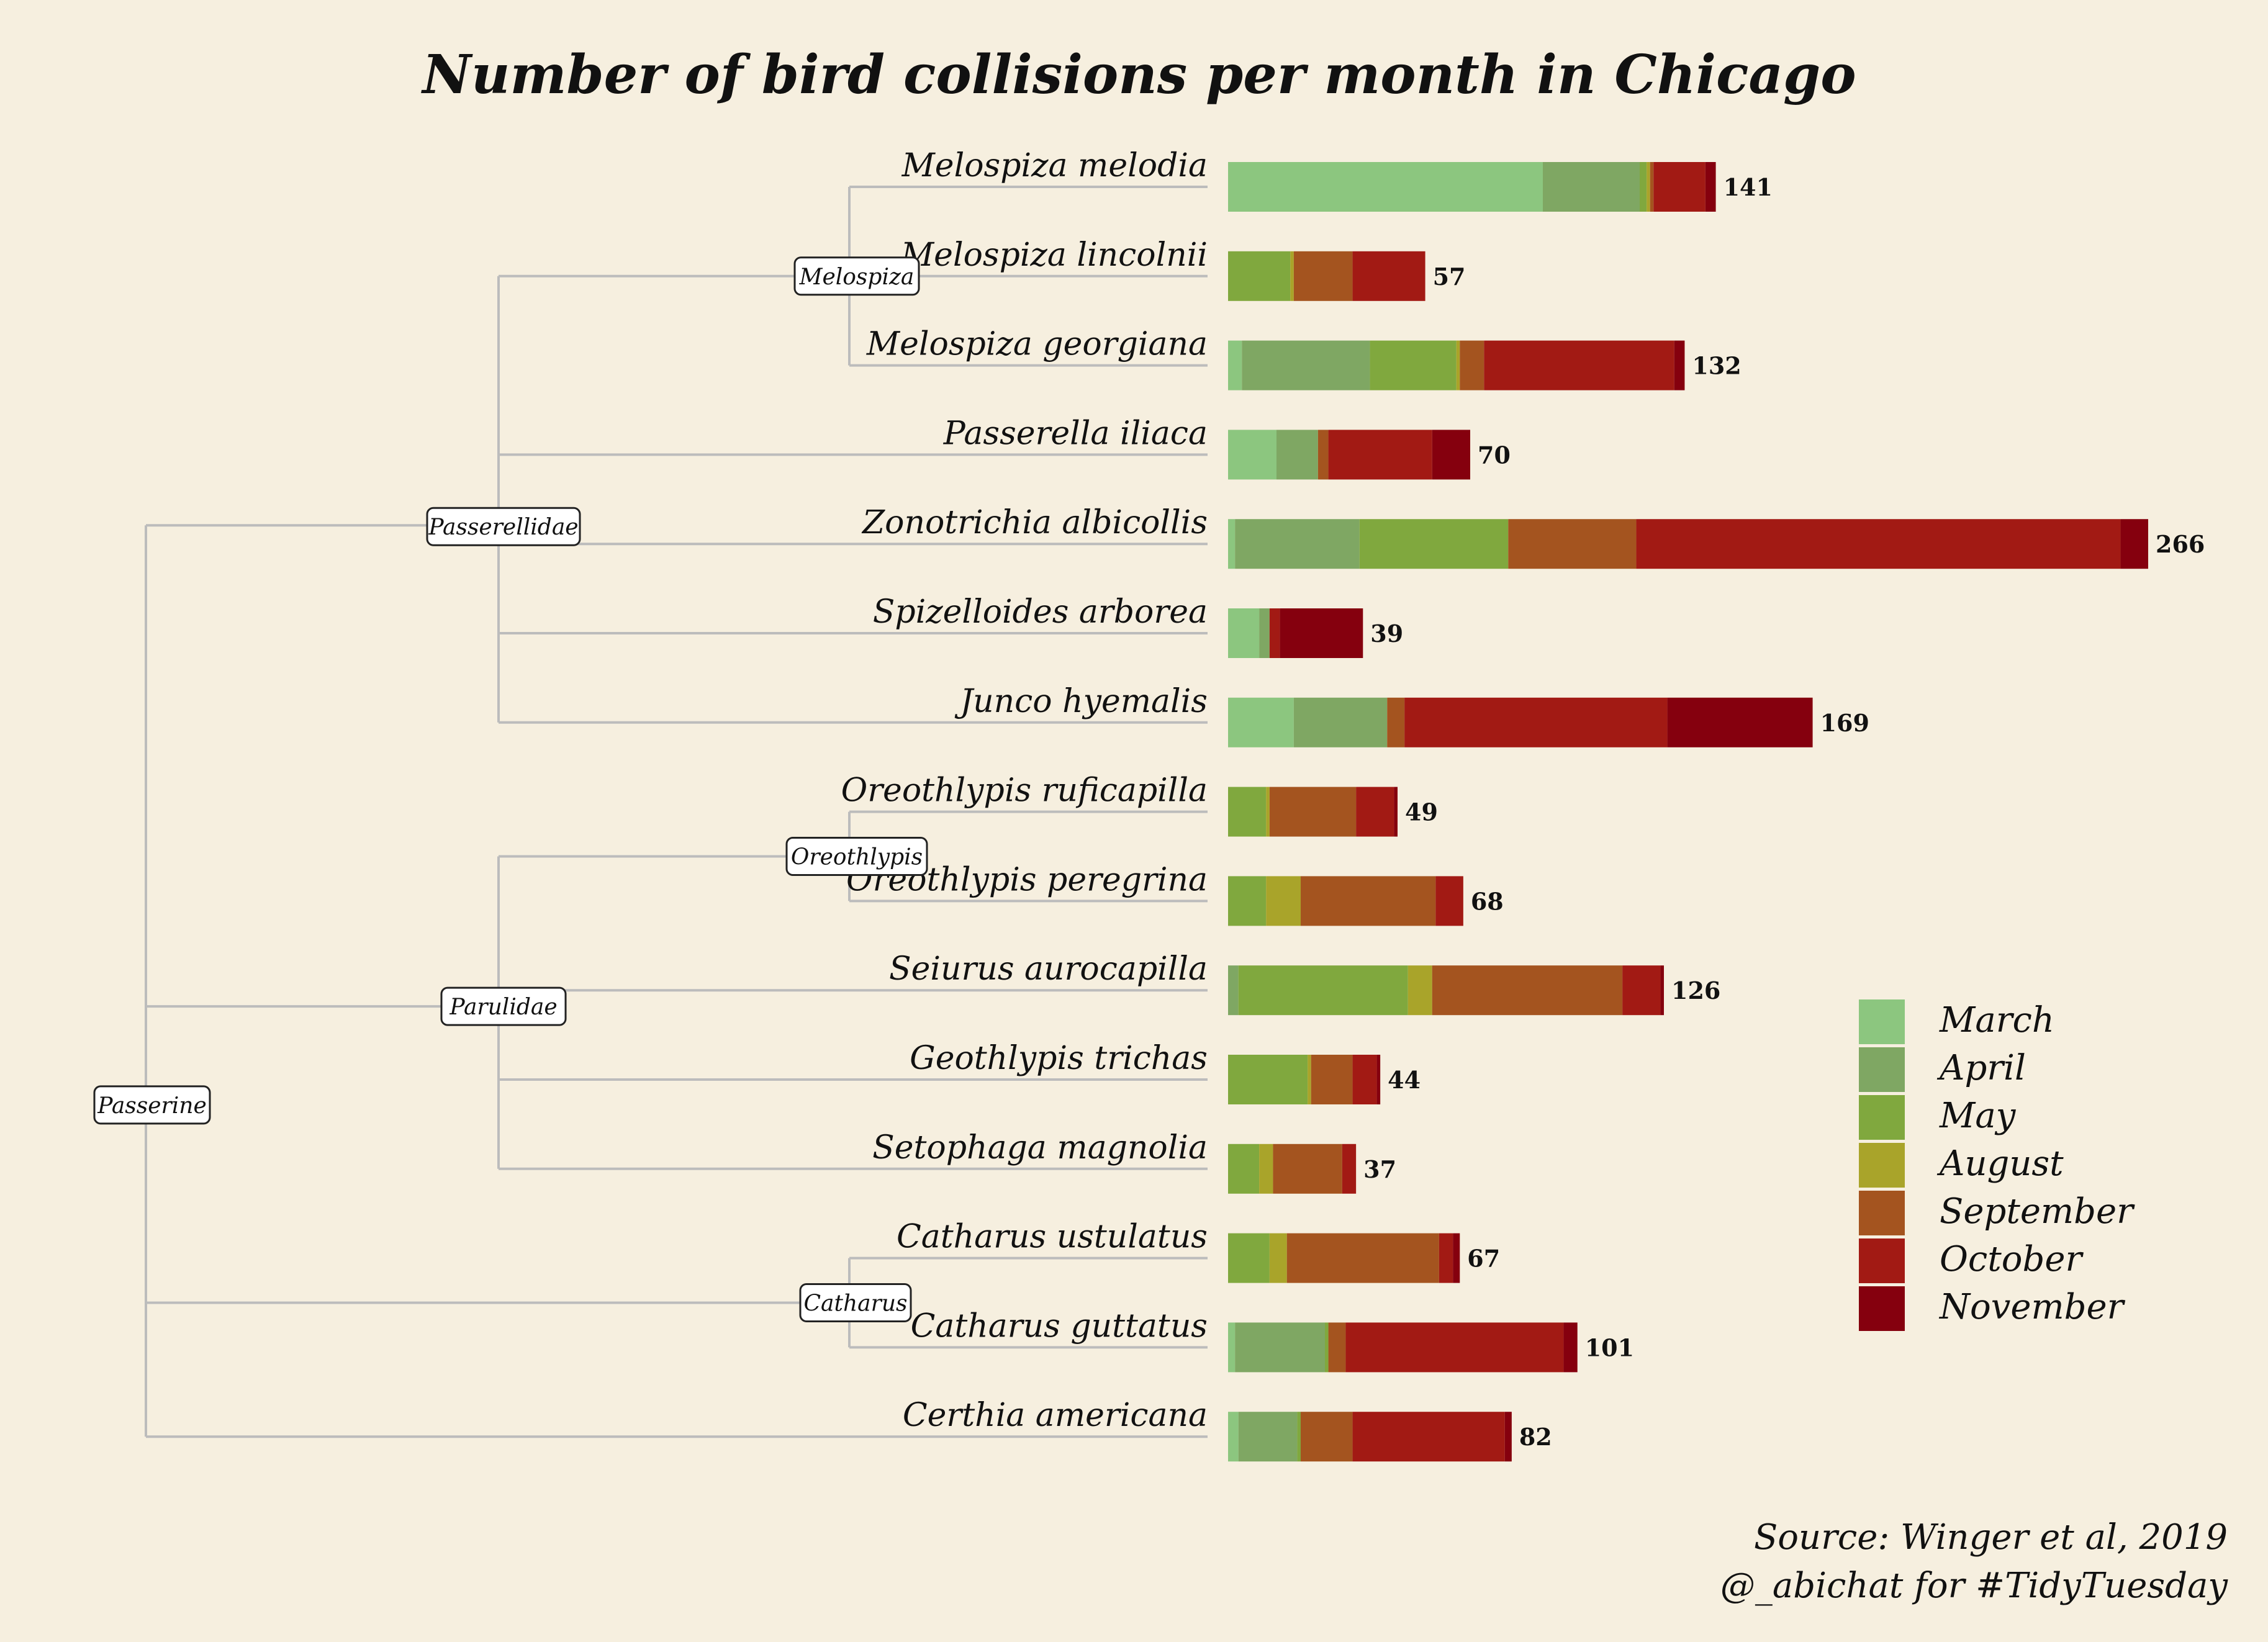 Image resolution: width=2268 pixels, height=1642 pixels. Describe the element at coordinates (1024, 791) in the screenshot. I see `species-label: Oreothlypis ruficapilla` at that location.